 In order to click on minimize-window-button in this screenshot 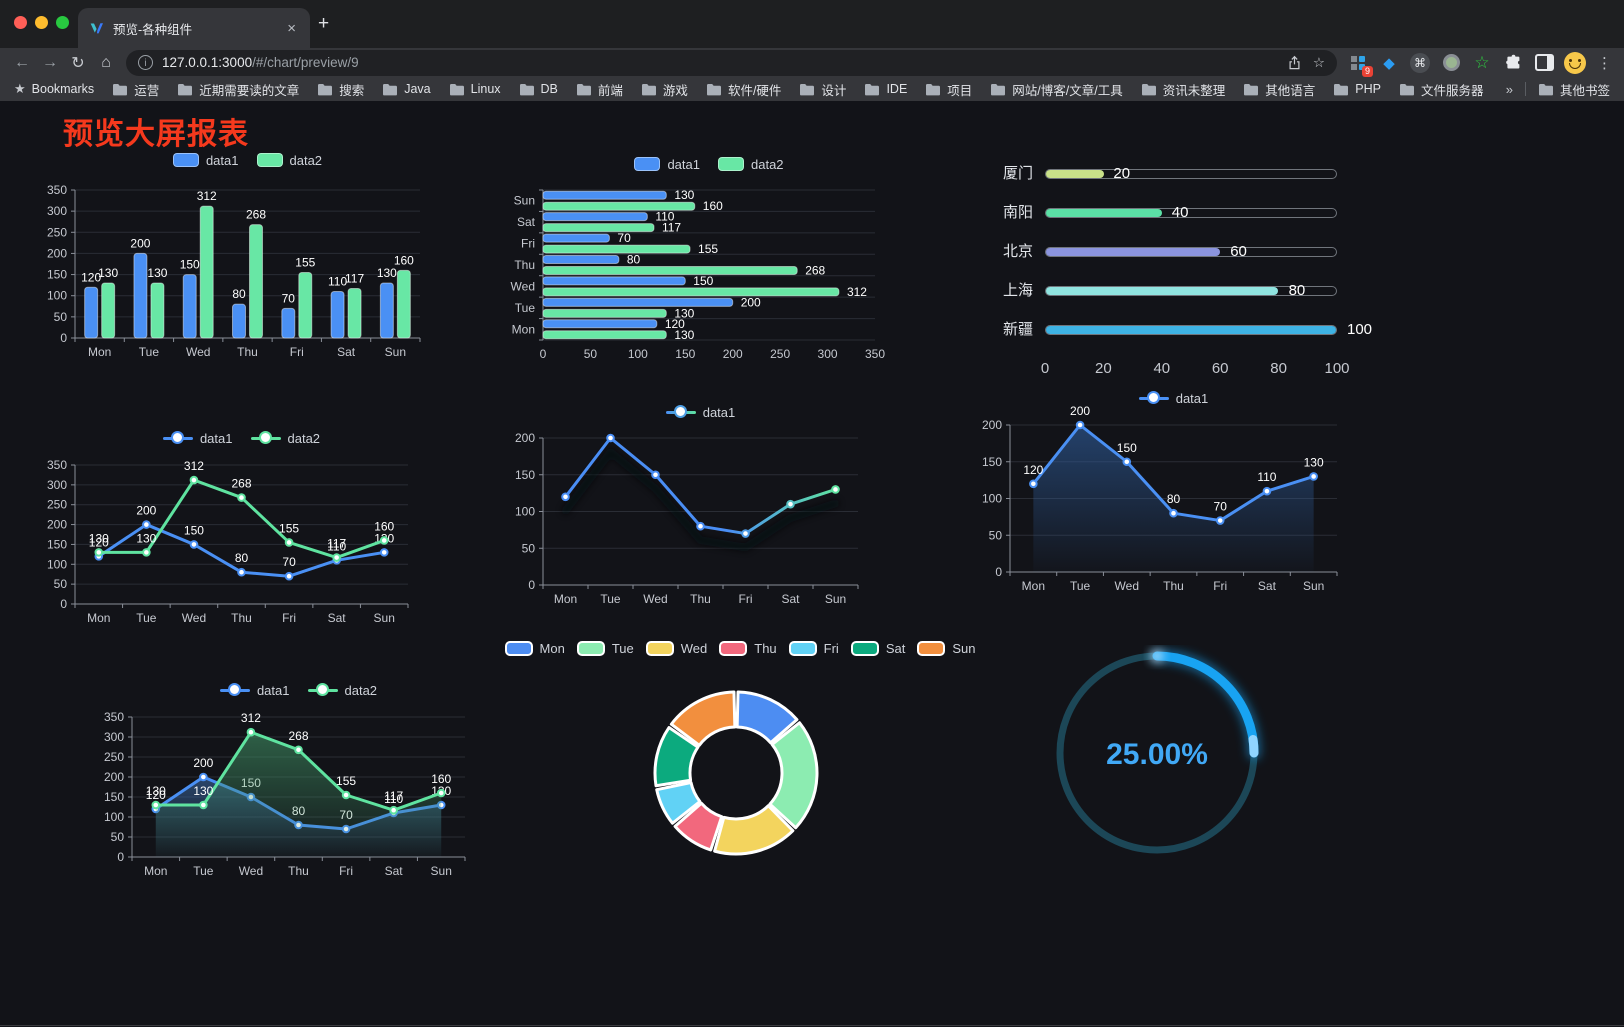, I will do `click(41, 22)`.